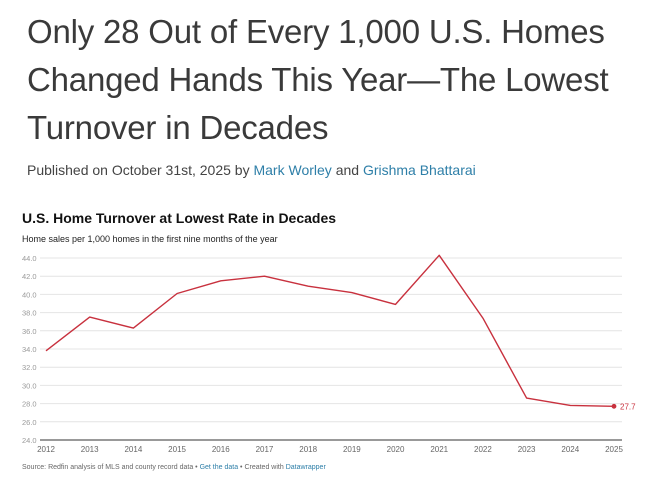 The width and height of the screenshot is (656, 495). Describe the element at coordinates (527, 449) in the screenshot. I see `x-tick-label: 2023` at that location.